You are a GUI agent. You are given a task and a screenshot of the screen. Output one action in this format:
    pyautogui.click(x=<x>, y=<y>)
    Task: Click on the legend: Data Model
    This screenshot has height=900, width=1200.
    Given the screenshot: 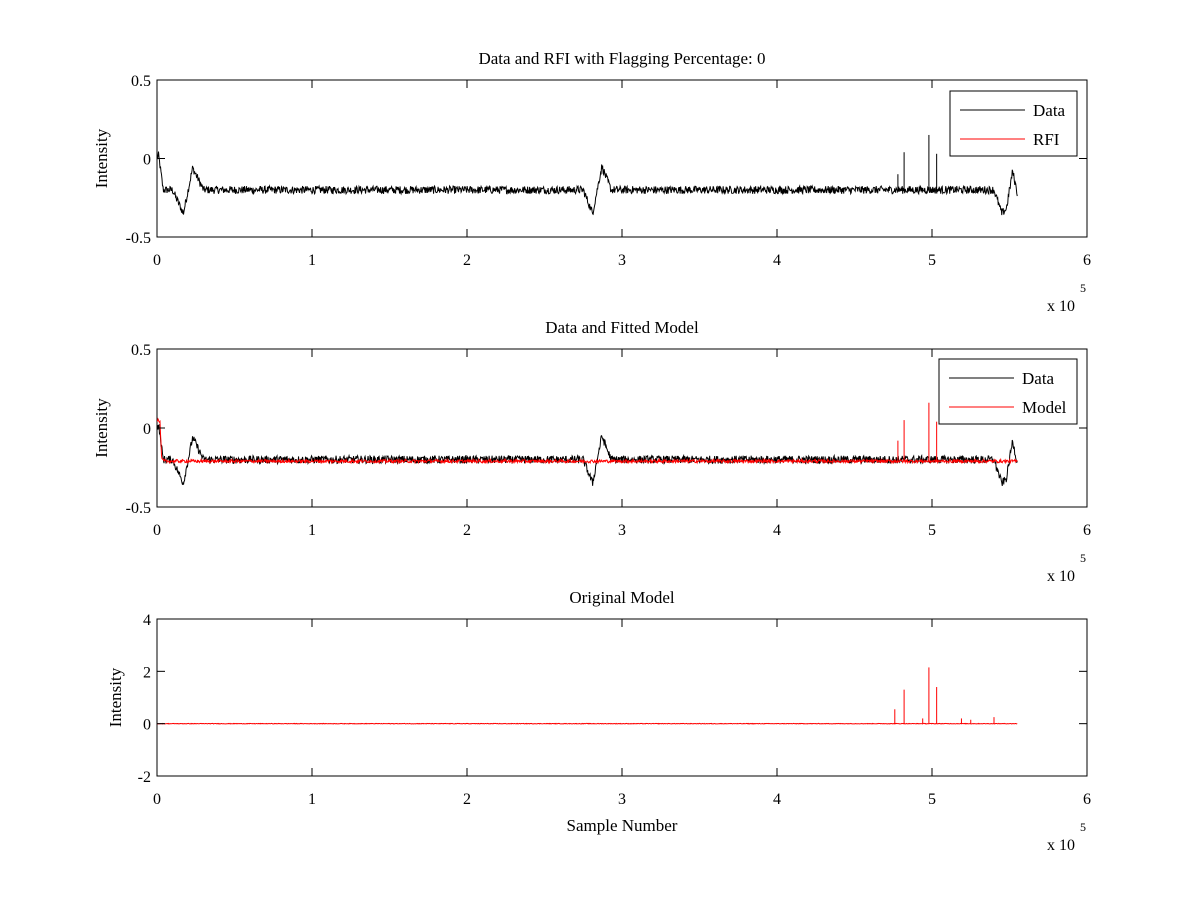 What is the action you would take?
    pyautogui.click(x=1008, y=391)
    